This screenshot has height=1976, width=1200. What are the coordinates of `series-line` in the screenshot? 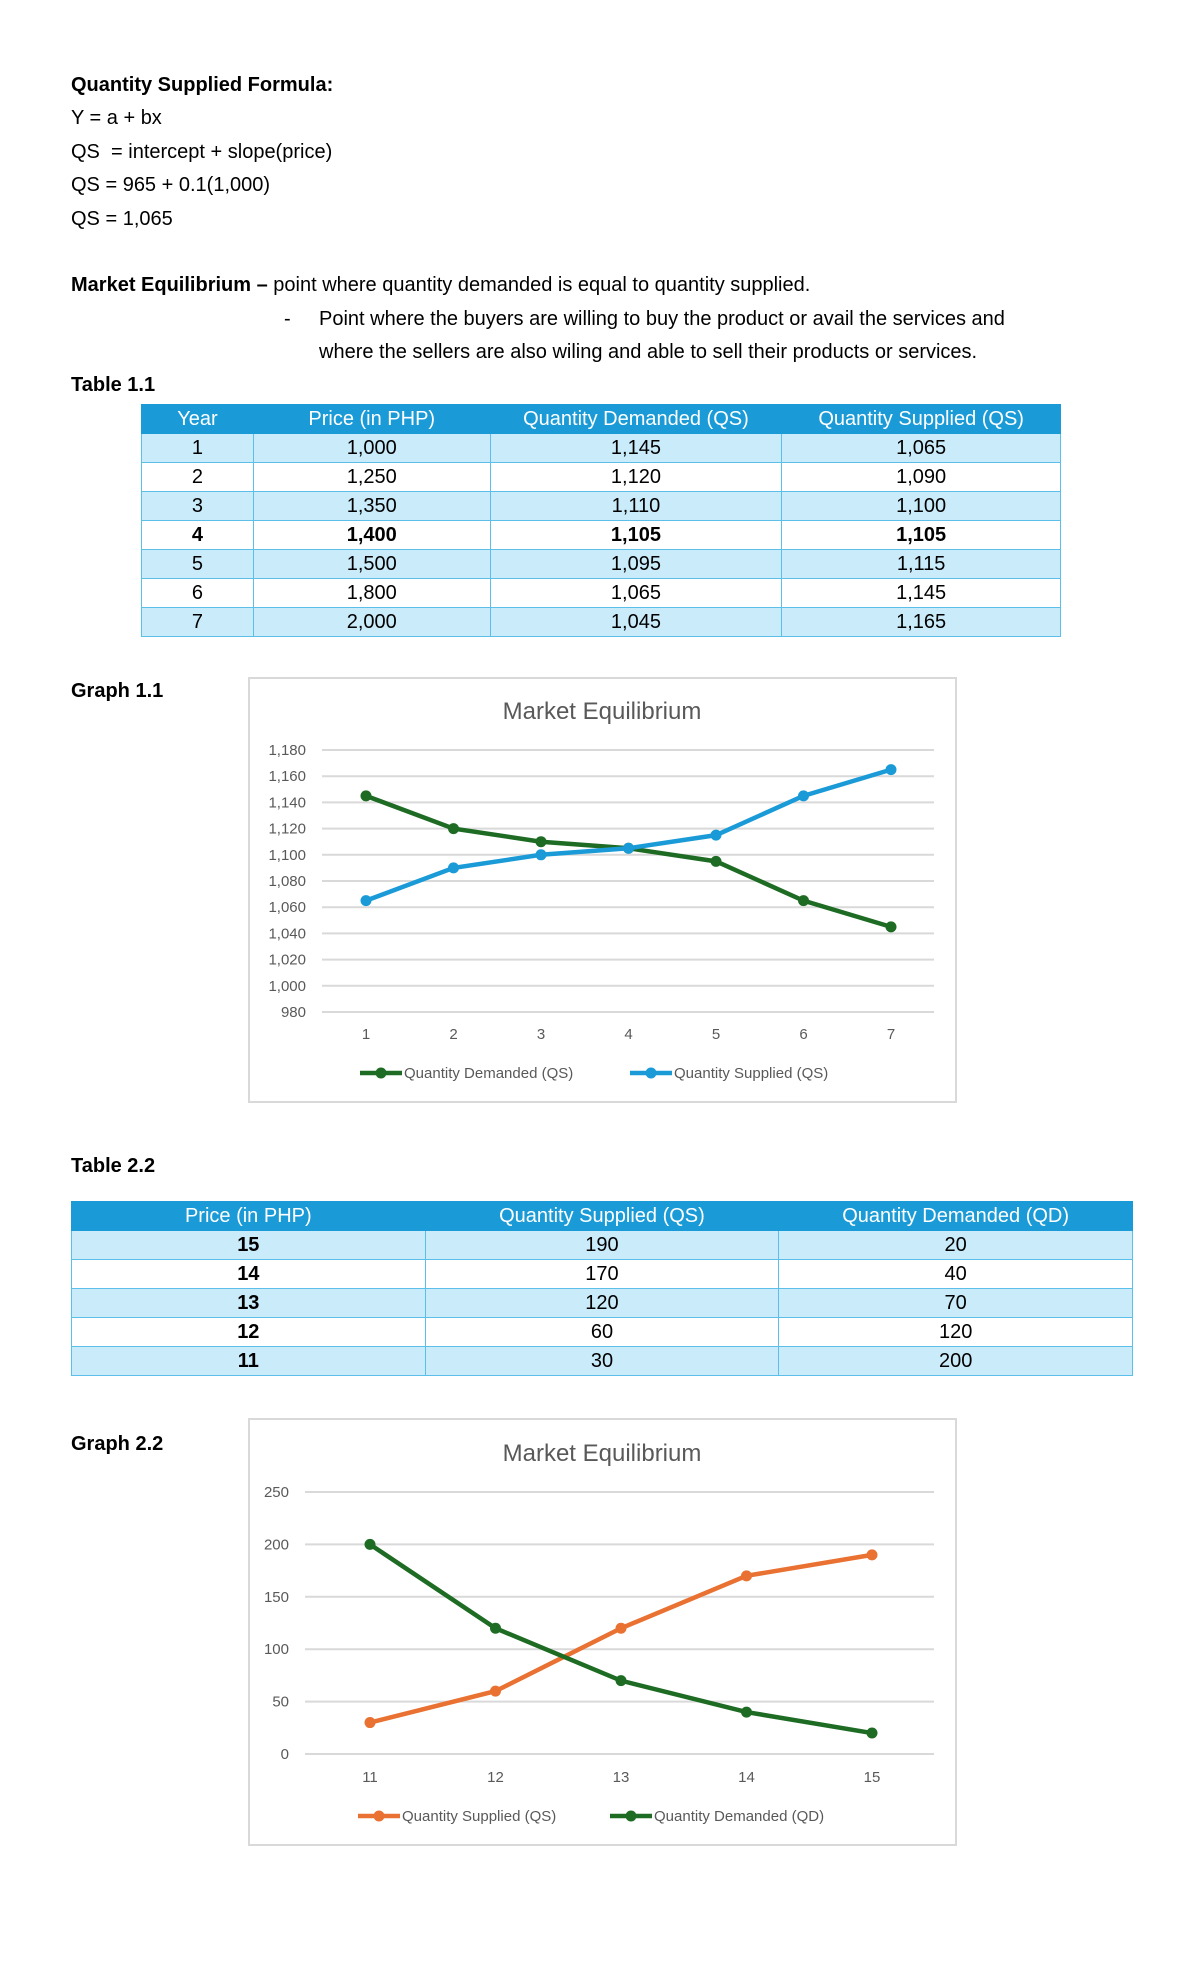 It's located at (621, 1638).